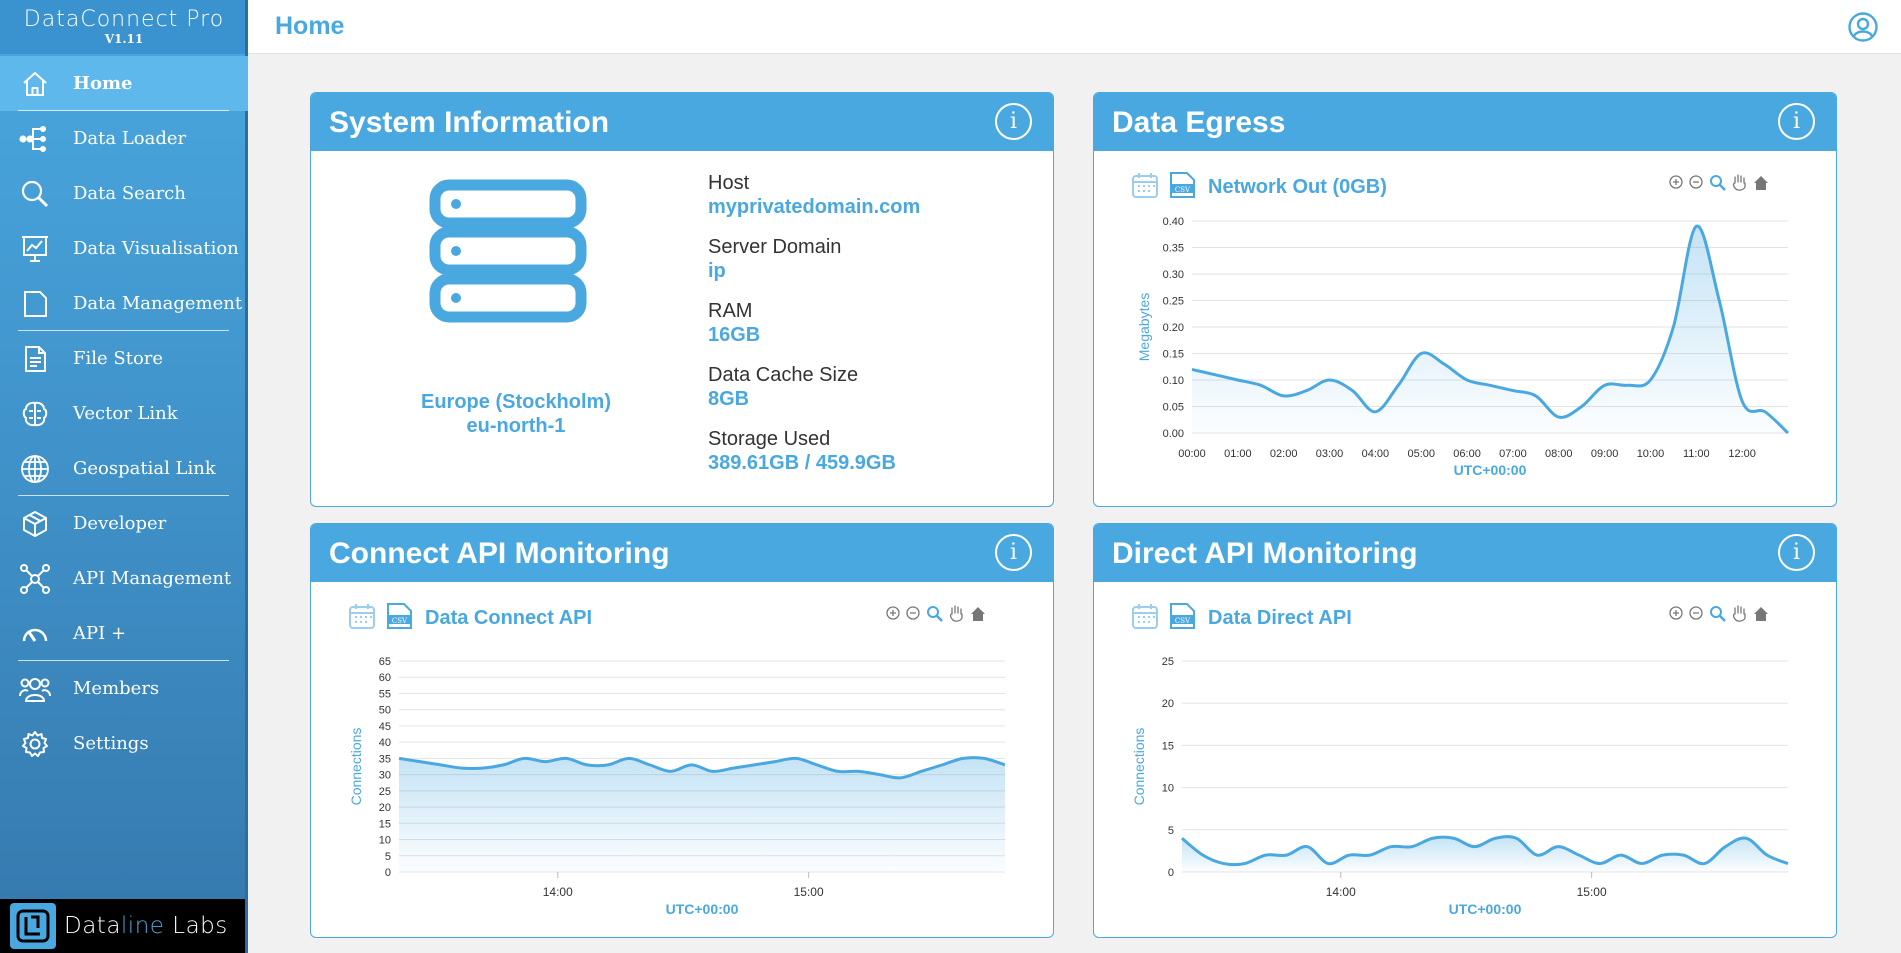  Describe the element at coordinates (124, 468) in the screenshot. I see `sidebar-item-geospatial-link: Geospatial Link` at that location.